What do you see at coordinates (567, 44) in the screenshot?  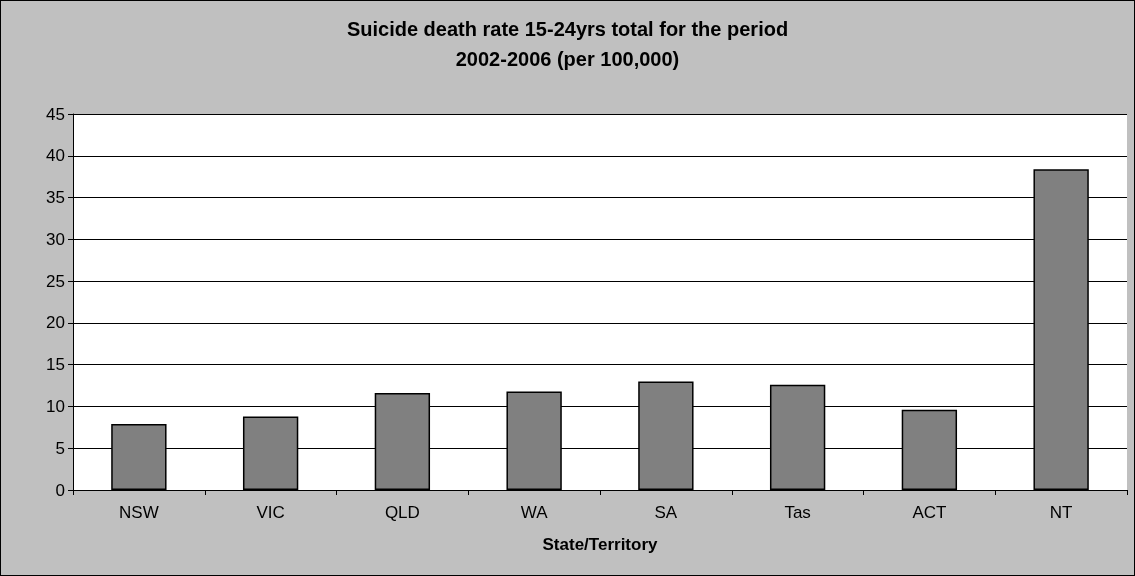 I see `chart-title: Suicide death rate 15-24yrs total for the period 2002-2006 (per 100,000)` at bounding box center [567, 44].